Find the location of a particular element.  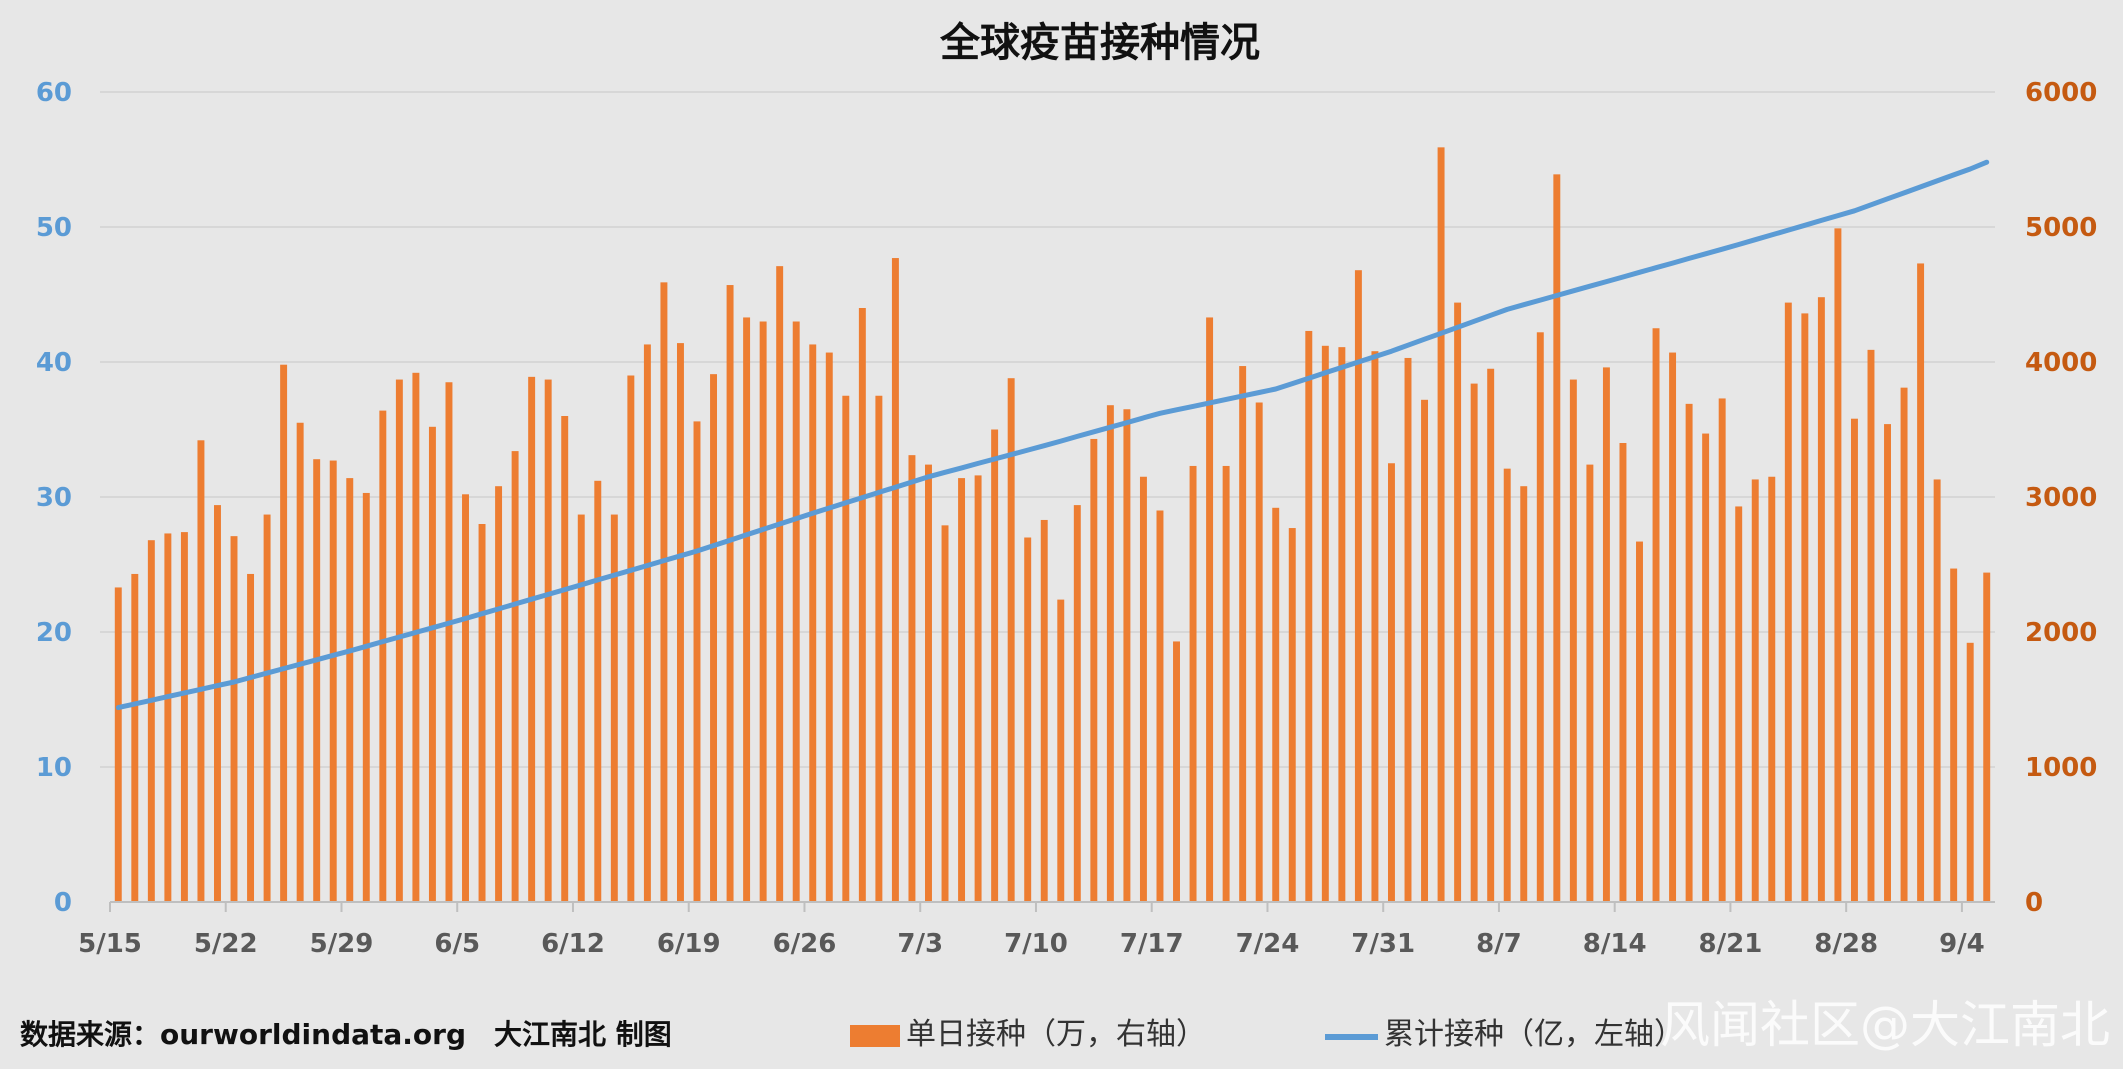

x-tick-label: 5/15 is located at coordinates (110, 944).